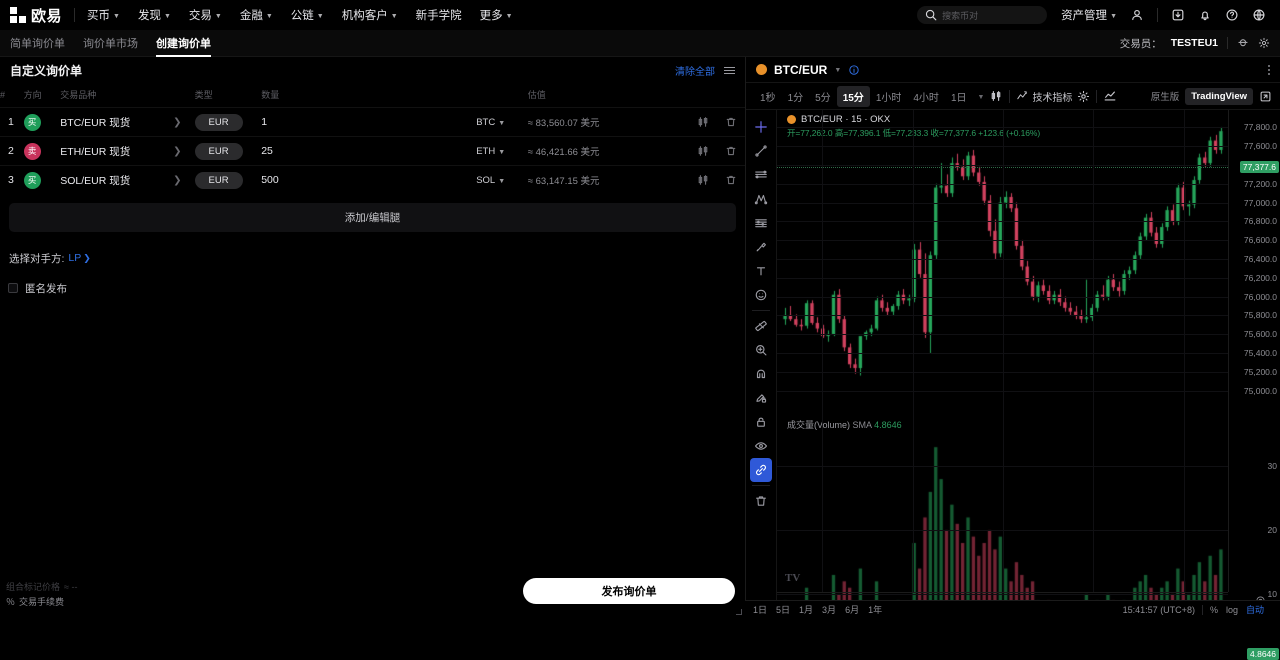  Describe the element at coordinates (79, 258) in the screenshot. I see `counterparty-select: LP ❯` at that location.